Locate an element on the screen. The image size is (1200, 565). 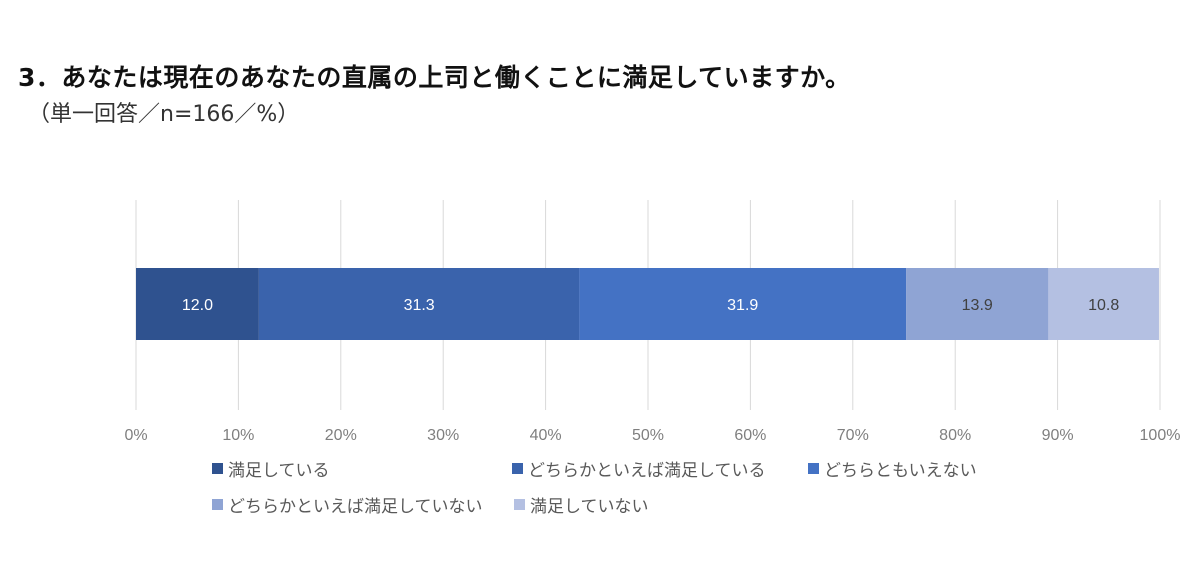
x-tick-label: 0% is located at coordinates (135, 435).